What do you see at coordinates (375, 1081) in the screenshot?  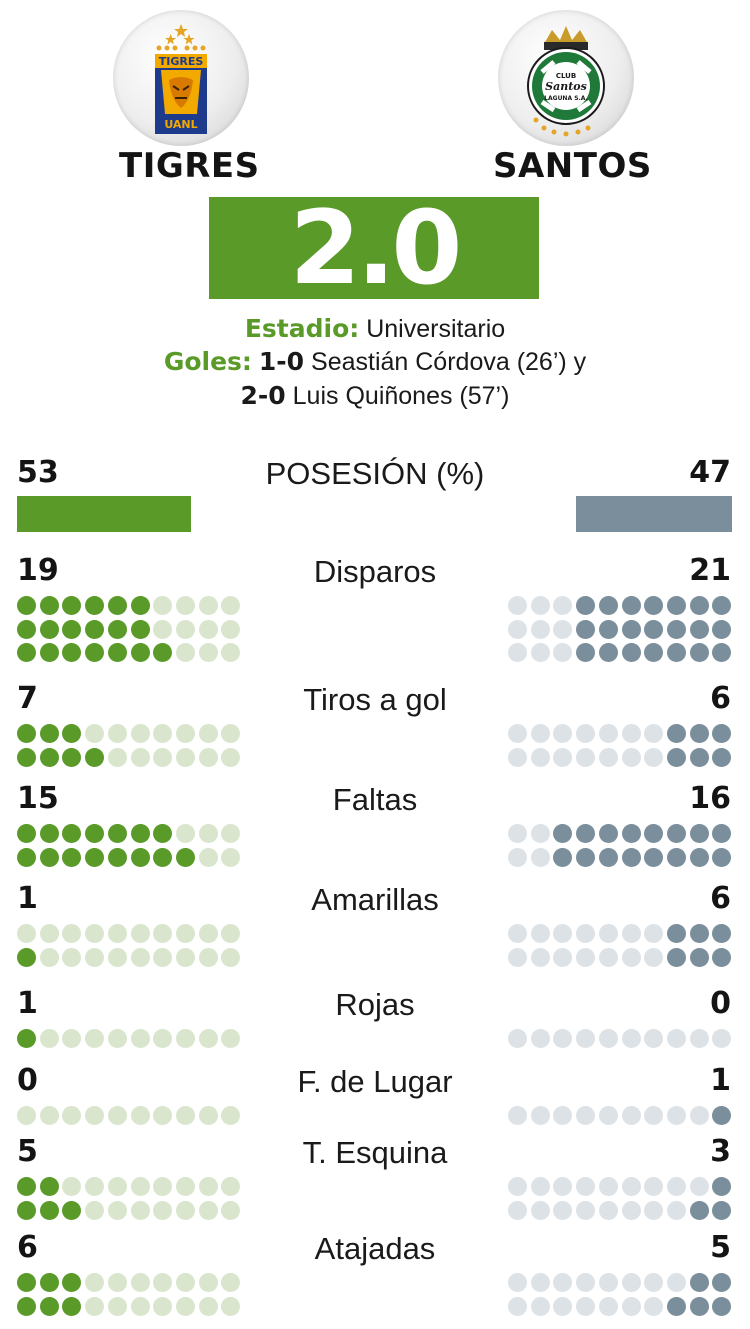 I see `stat-label-f-de-lugar: F. de Lugar` at bounding box center [375, 1081].